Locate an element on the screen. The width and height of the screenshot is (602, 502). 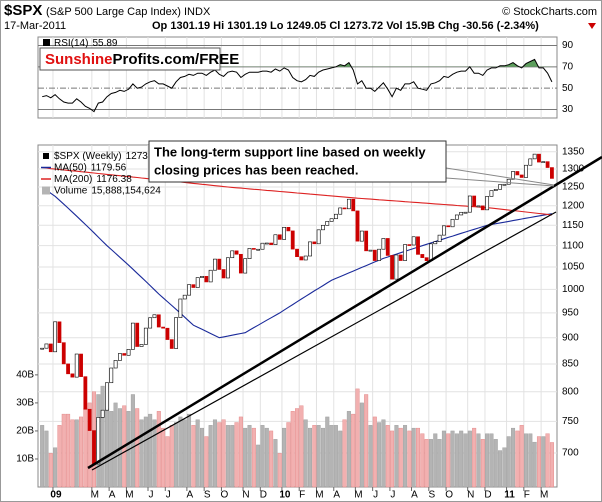
y-tick-label: 1150 is located at coordinates (573, 225).